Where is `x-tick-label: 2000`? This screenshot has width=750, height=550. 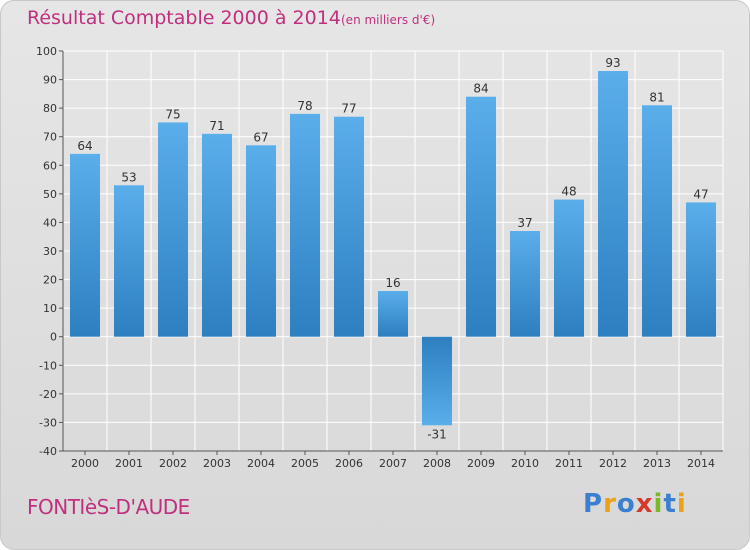 x-tick-label: 2000 is located at coordinates (85, 463).